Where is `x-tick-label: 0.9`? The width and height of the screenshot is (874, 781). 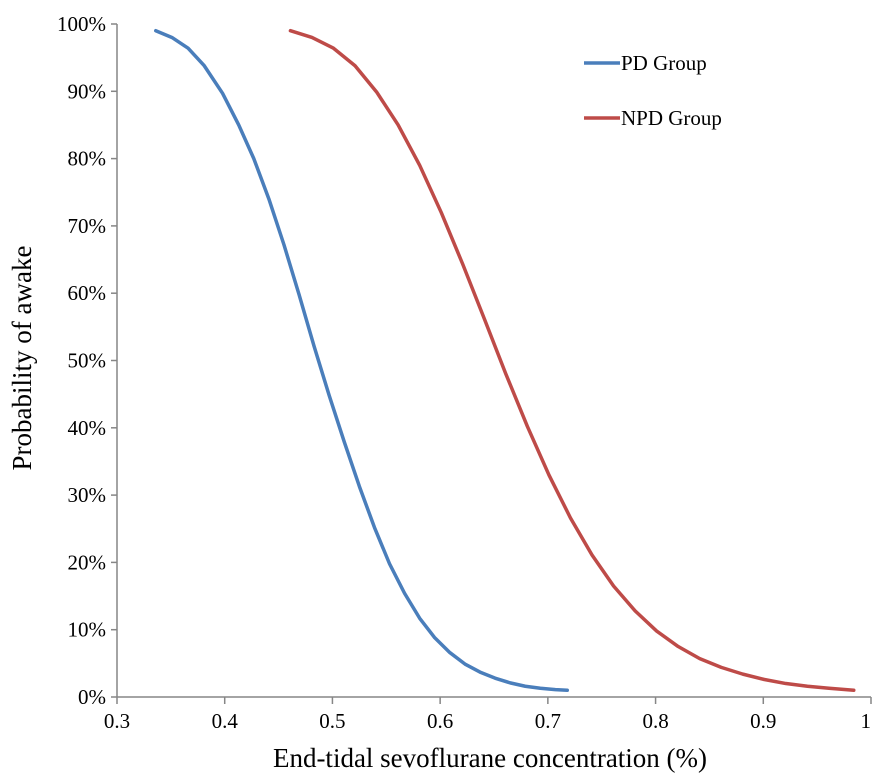
x-tick-label: 0.9 is located at coordinates (763, 721).